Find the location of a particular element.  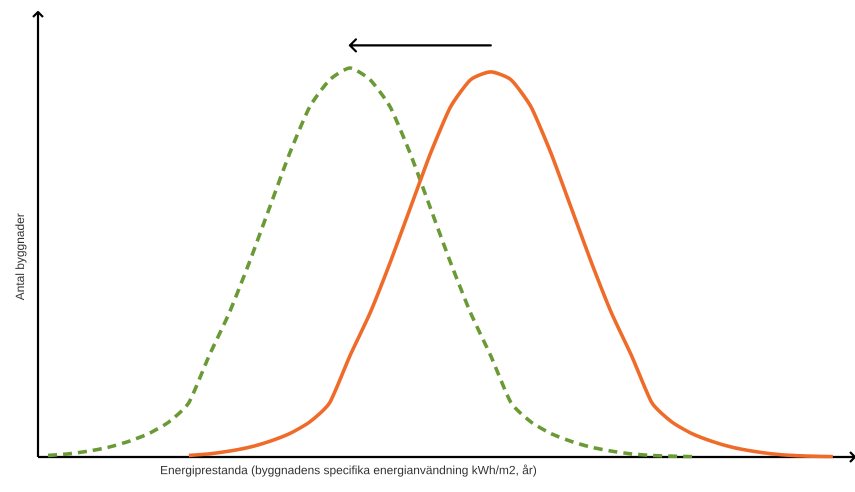

x-axis-title: Energiprestanda (byggnadens specifika energianvändning kWh/m2, år) is located at coordinates (348, 470).